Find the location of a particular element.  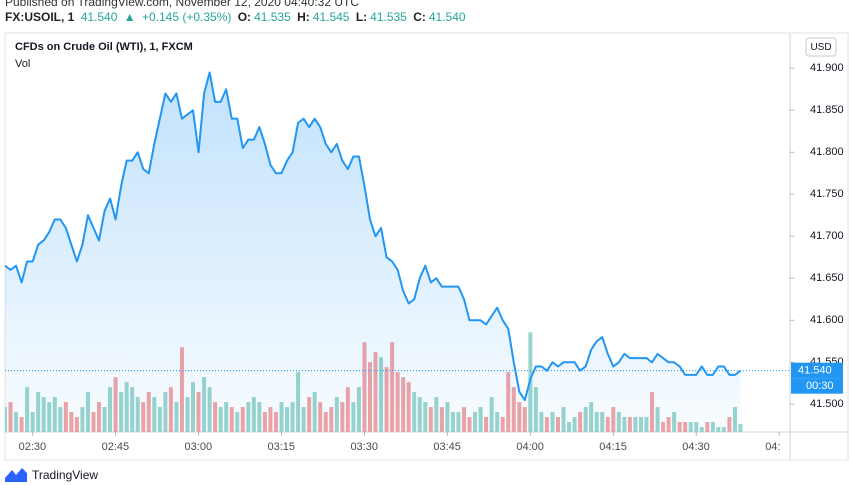

x-tick-label: 04:15 is located at coordinates (613, 447).